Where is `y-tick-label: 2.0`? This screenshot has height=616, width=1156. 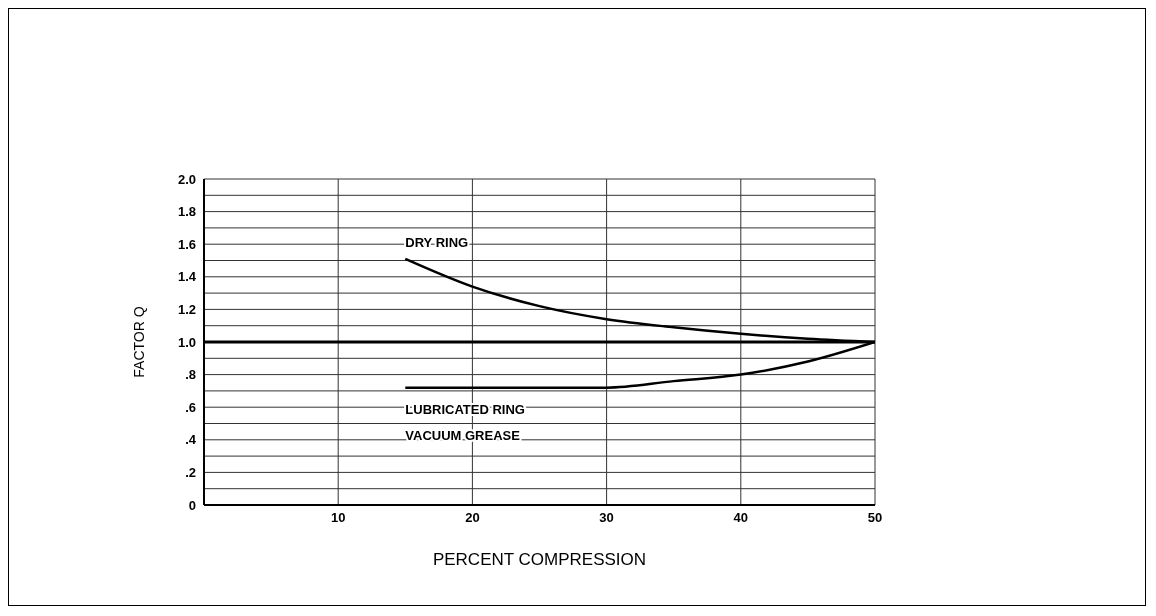 y-tick-label: 2.0 is located at coordinates (186, 179).